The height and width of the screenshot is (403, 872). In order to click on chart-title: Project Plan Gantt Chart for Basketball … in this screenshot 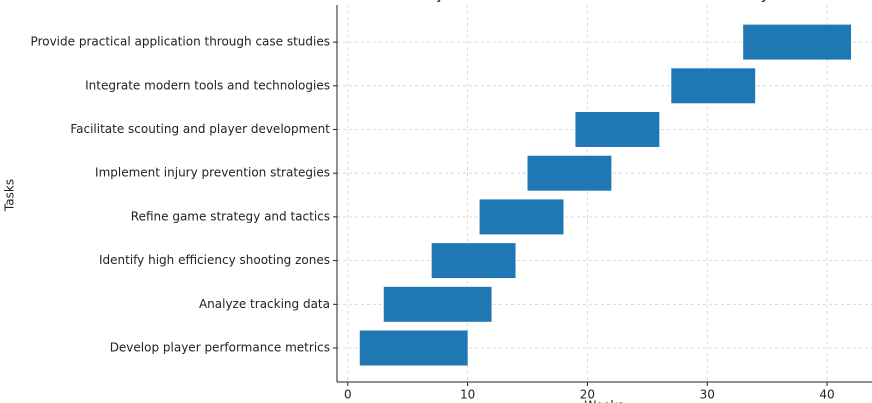, I will do `click(605, 1)`.